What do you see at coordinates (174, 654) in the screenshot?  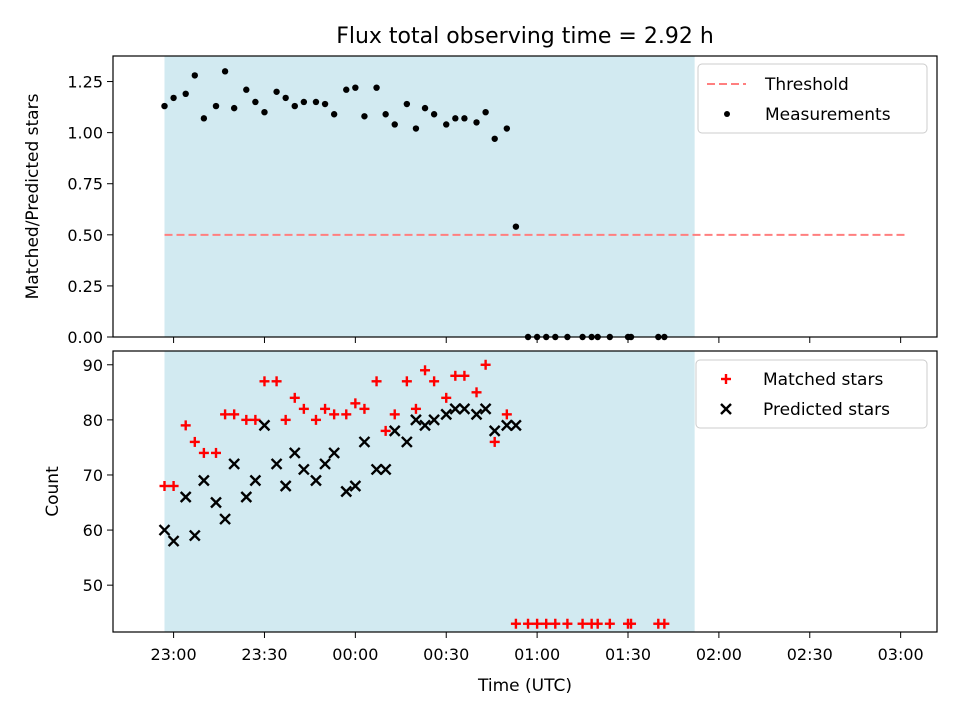 I see `x-tick-label: 23:00` at bounding box center [174, 654].